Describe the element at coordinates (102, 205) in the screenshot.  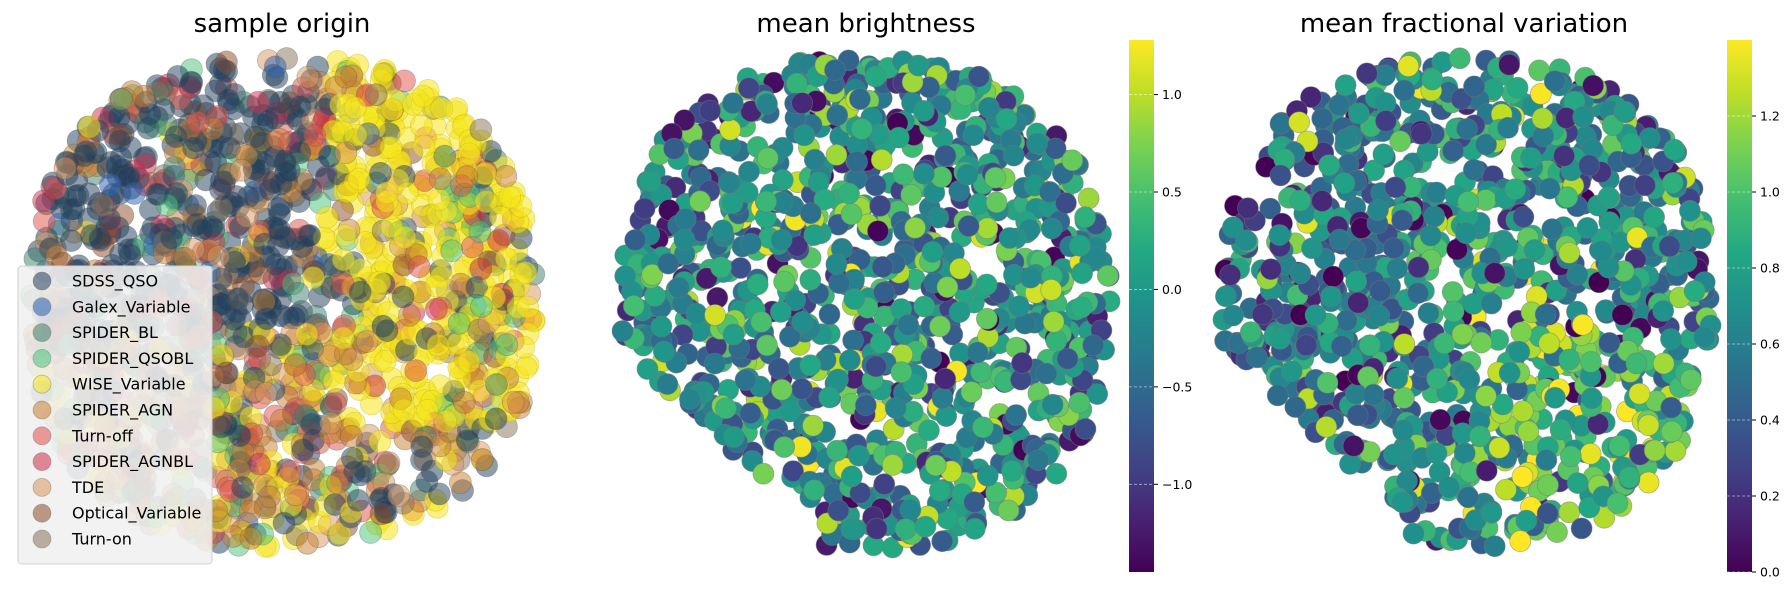
I see `scatter-point-turn-on` at that location.